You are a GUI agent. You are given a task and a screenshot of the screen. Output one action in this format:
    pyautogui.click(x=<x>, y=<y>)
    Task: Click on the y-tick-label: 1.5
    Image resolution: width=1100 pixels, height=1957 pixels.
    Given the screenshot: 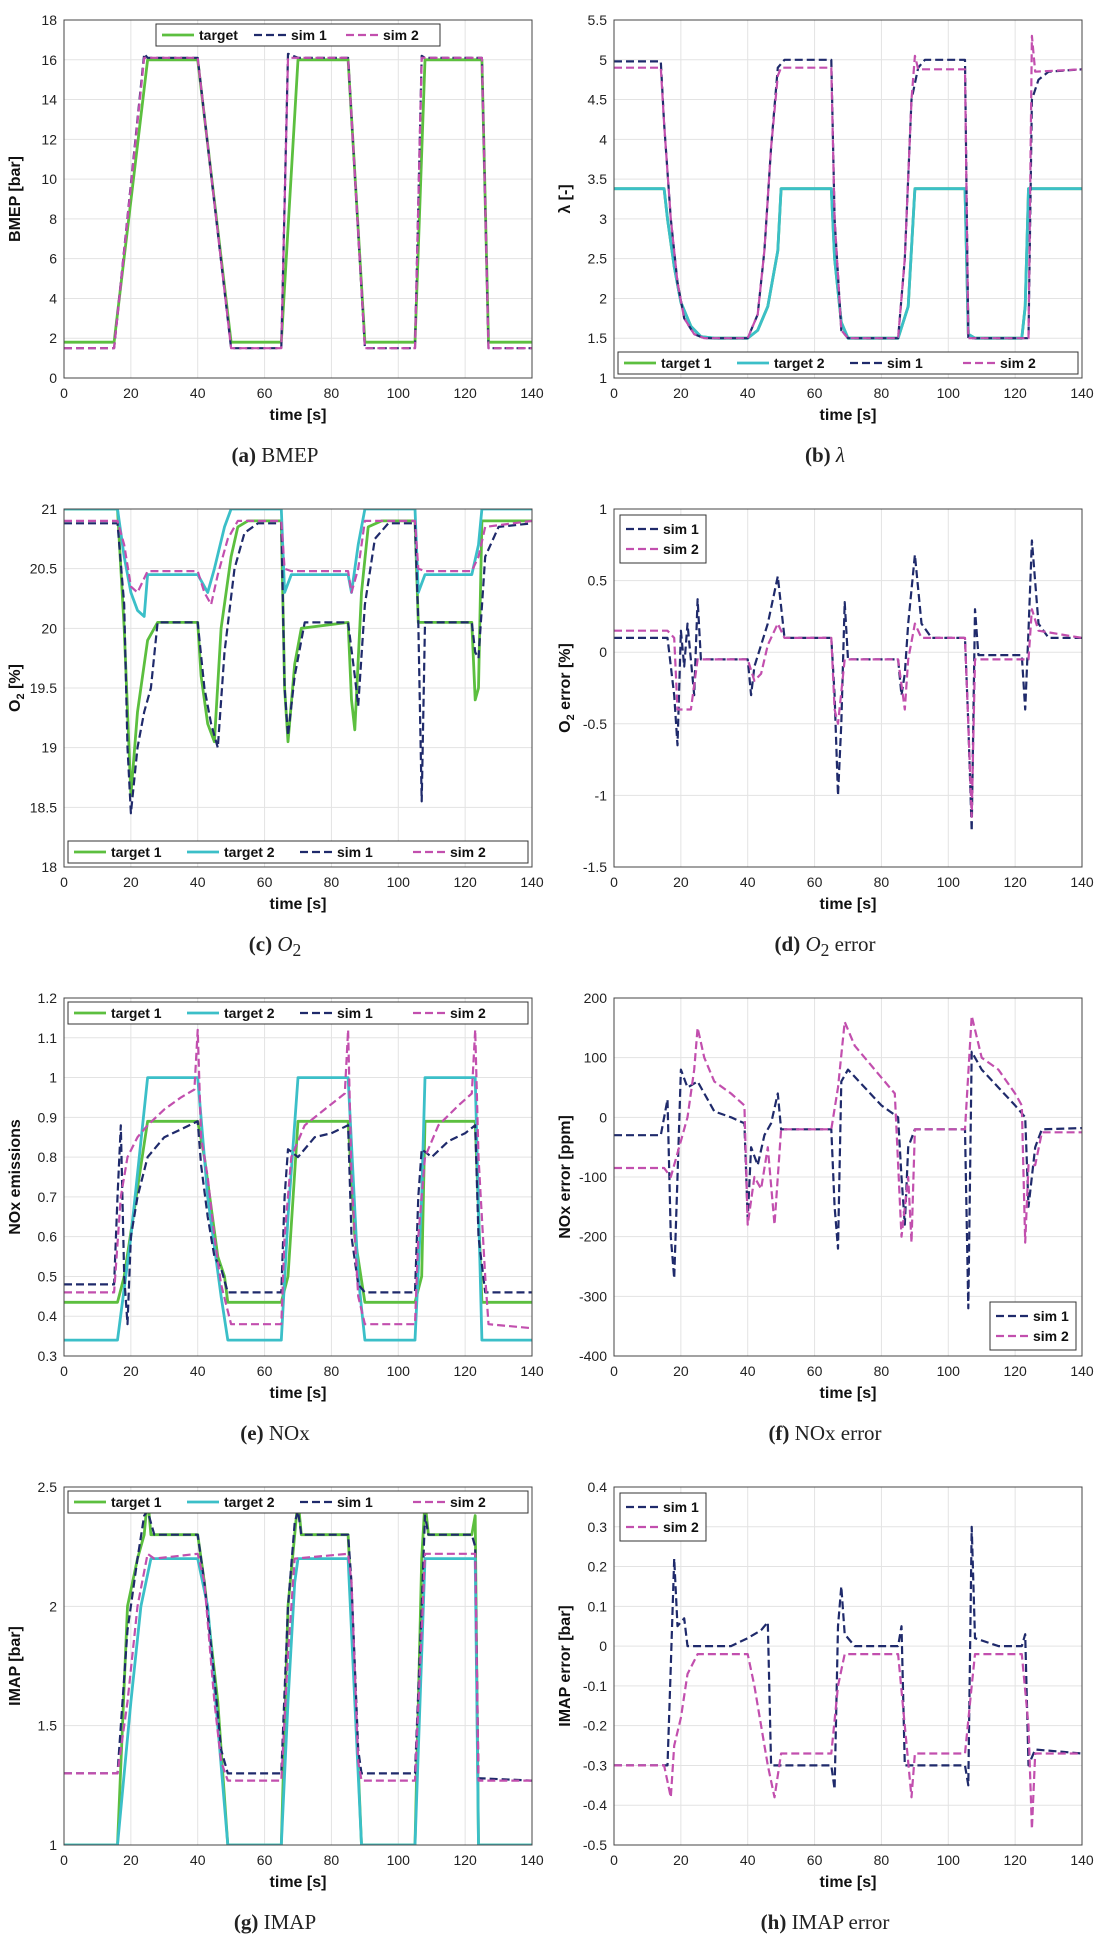 What is the action you would take?
    pyautogui.click(x=598, y=338)
    